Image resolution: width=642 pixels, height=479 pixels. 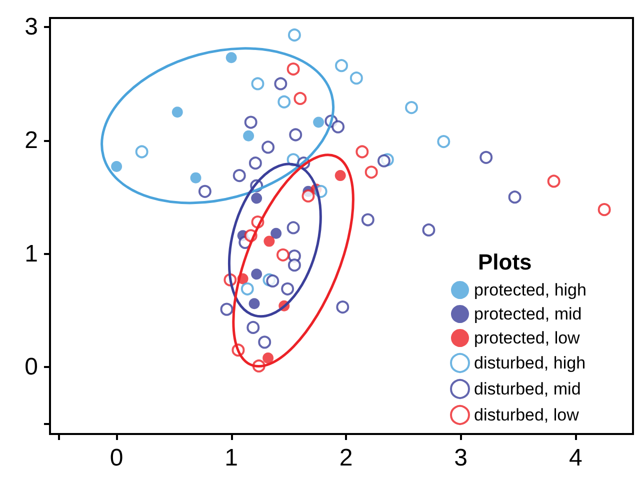 What do you see at coordinates (31, 27) in the screenshot?
I see `y-tick-label: 3` at bounding box center [31, 27].